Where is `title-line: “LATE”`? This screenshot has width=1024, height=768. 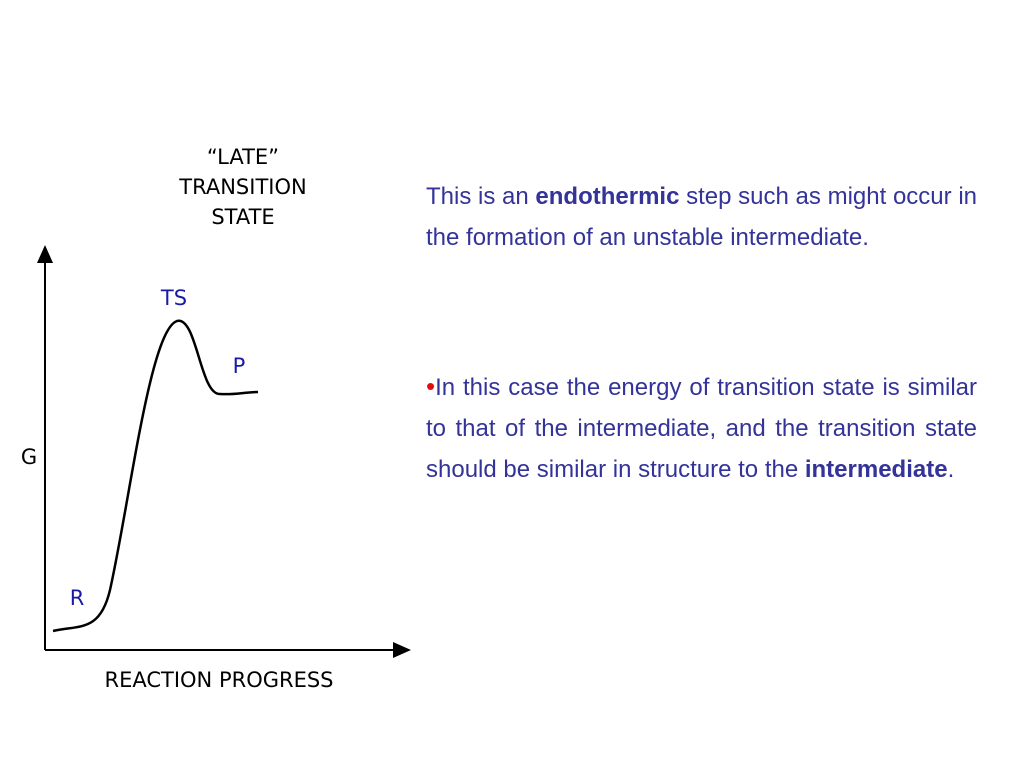
title-line: “LATE” is located at coordinates (243, 157).